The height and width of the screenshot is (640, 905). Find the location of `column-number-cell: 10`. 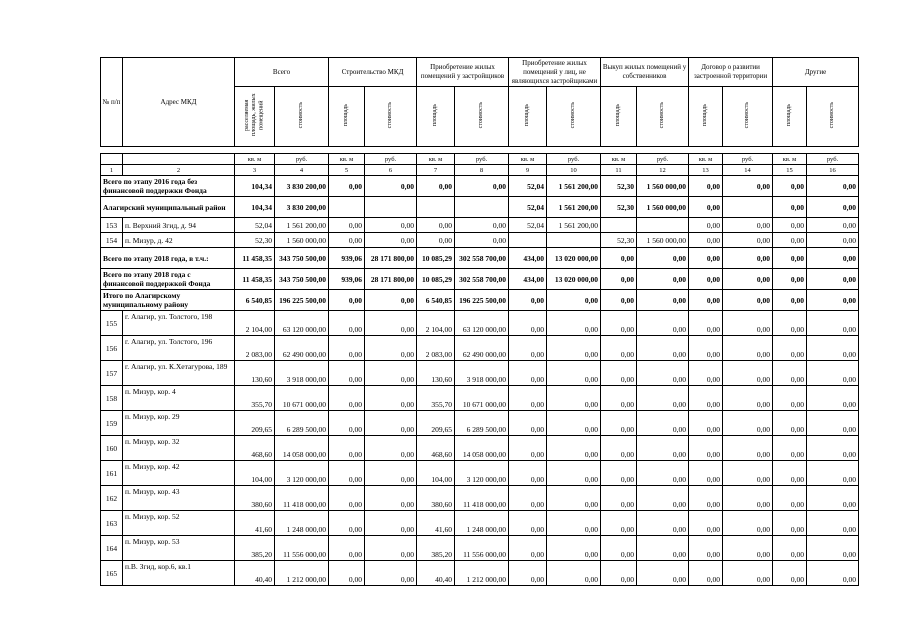

column-number-cell: 10 is located at coordinates (573, 170).